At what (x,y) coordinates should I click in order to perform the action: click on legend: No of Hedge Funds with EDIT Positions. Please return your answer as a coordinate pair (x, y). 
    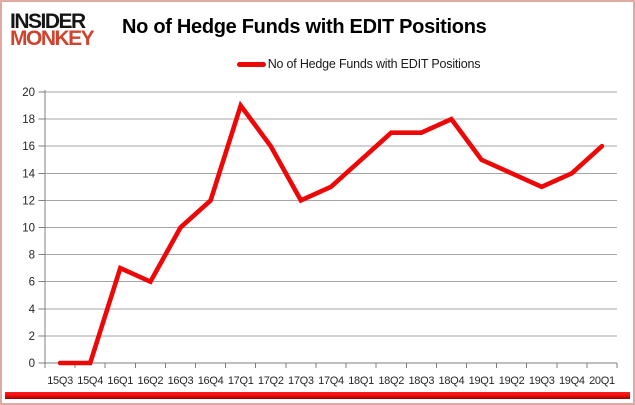
    Looking at the image, I should click on (317, 64).